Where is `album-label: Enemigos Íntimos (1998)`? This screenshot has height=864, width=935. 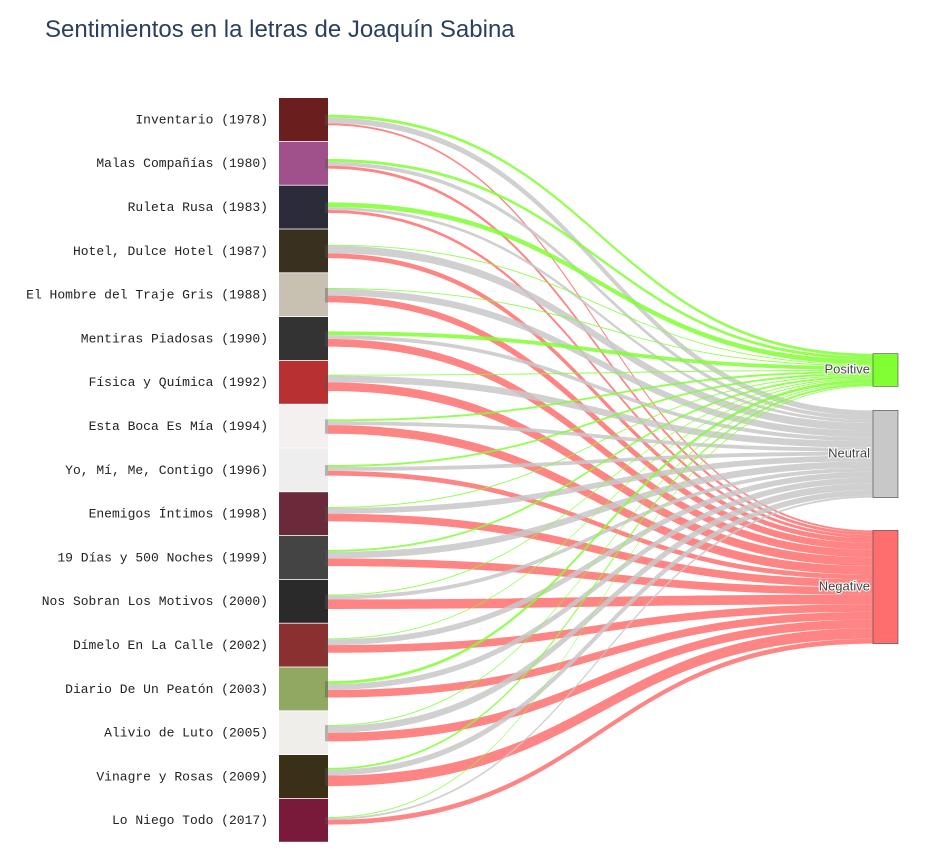
album-label: Enemigos Íntimos (1998) is located at coordinates (178, 514).